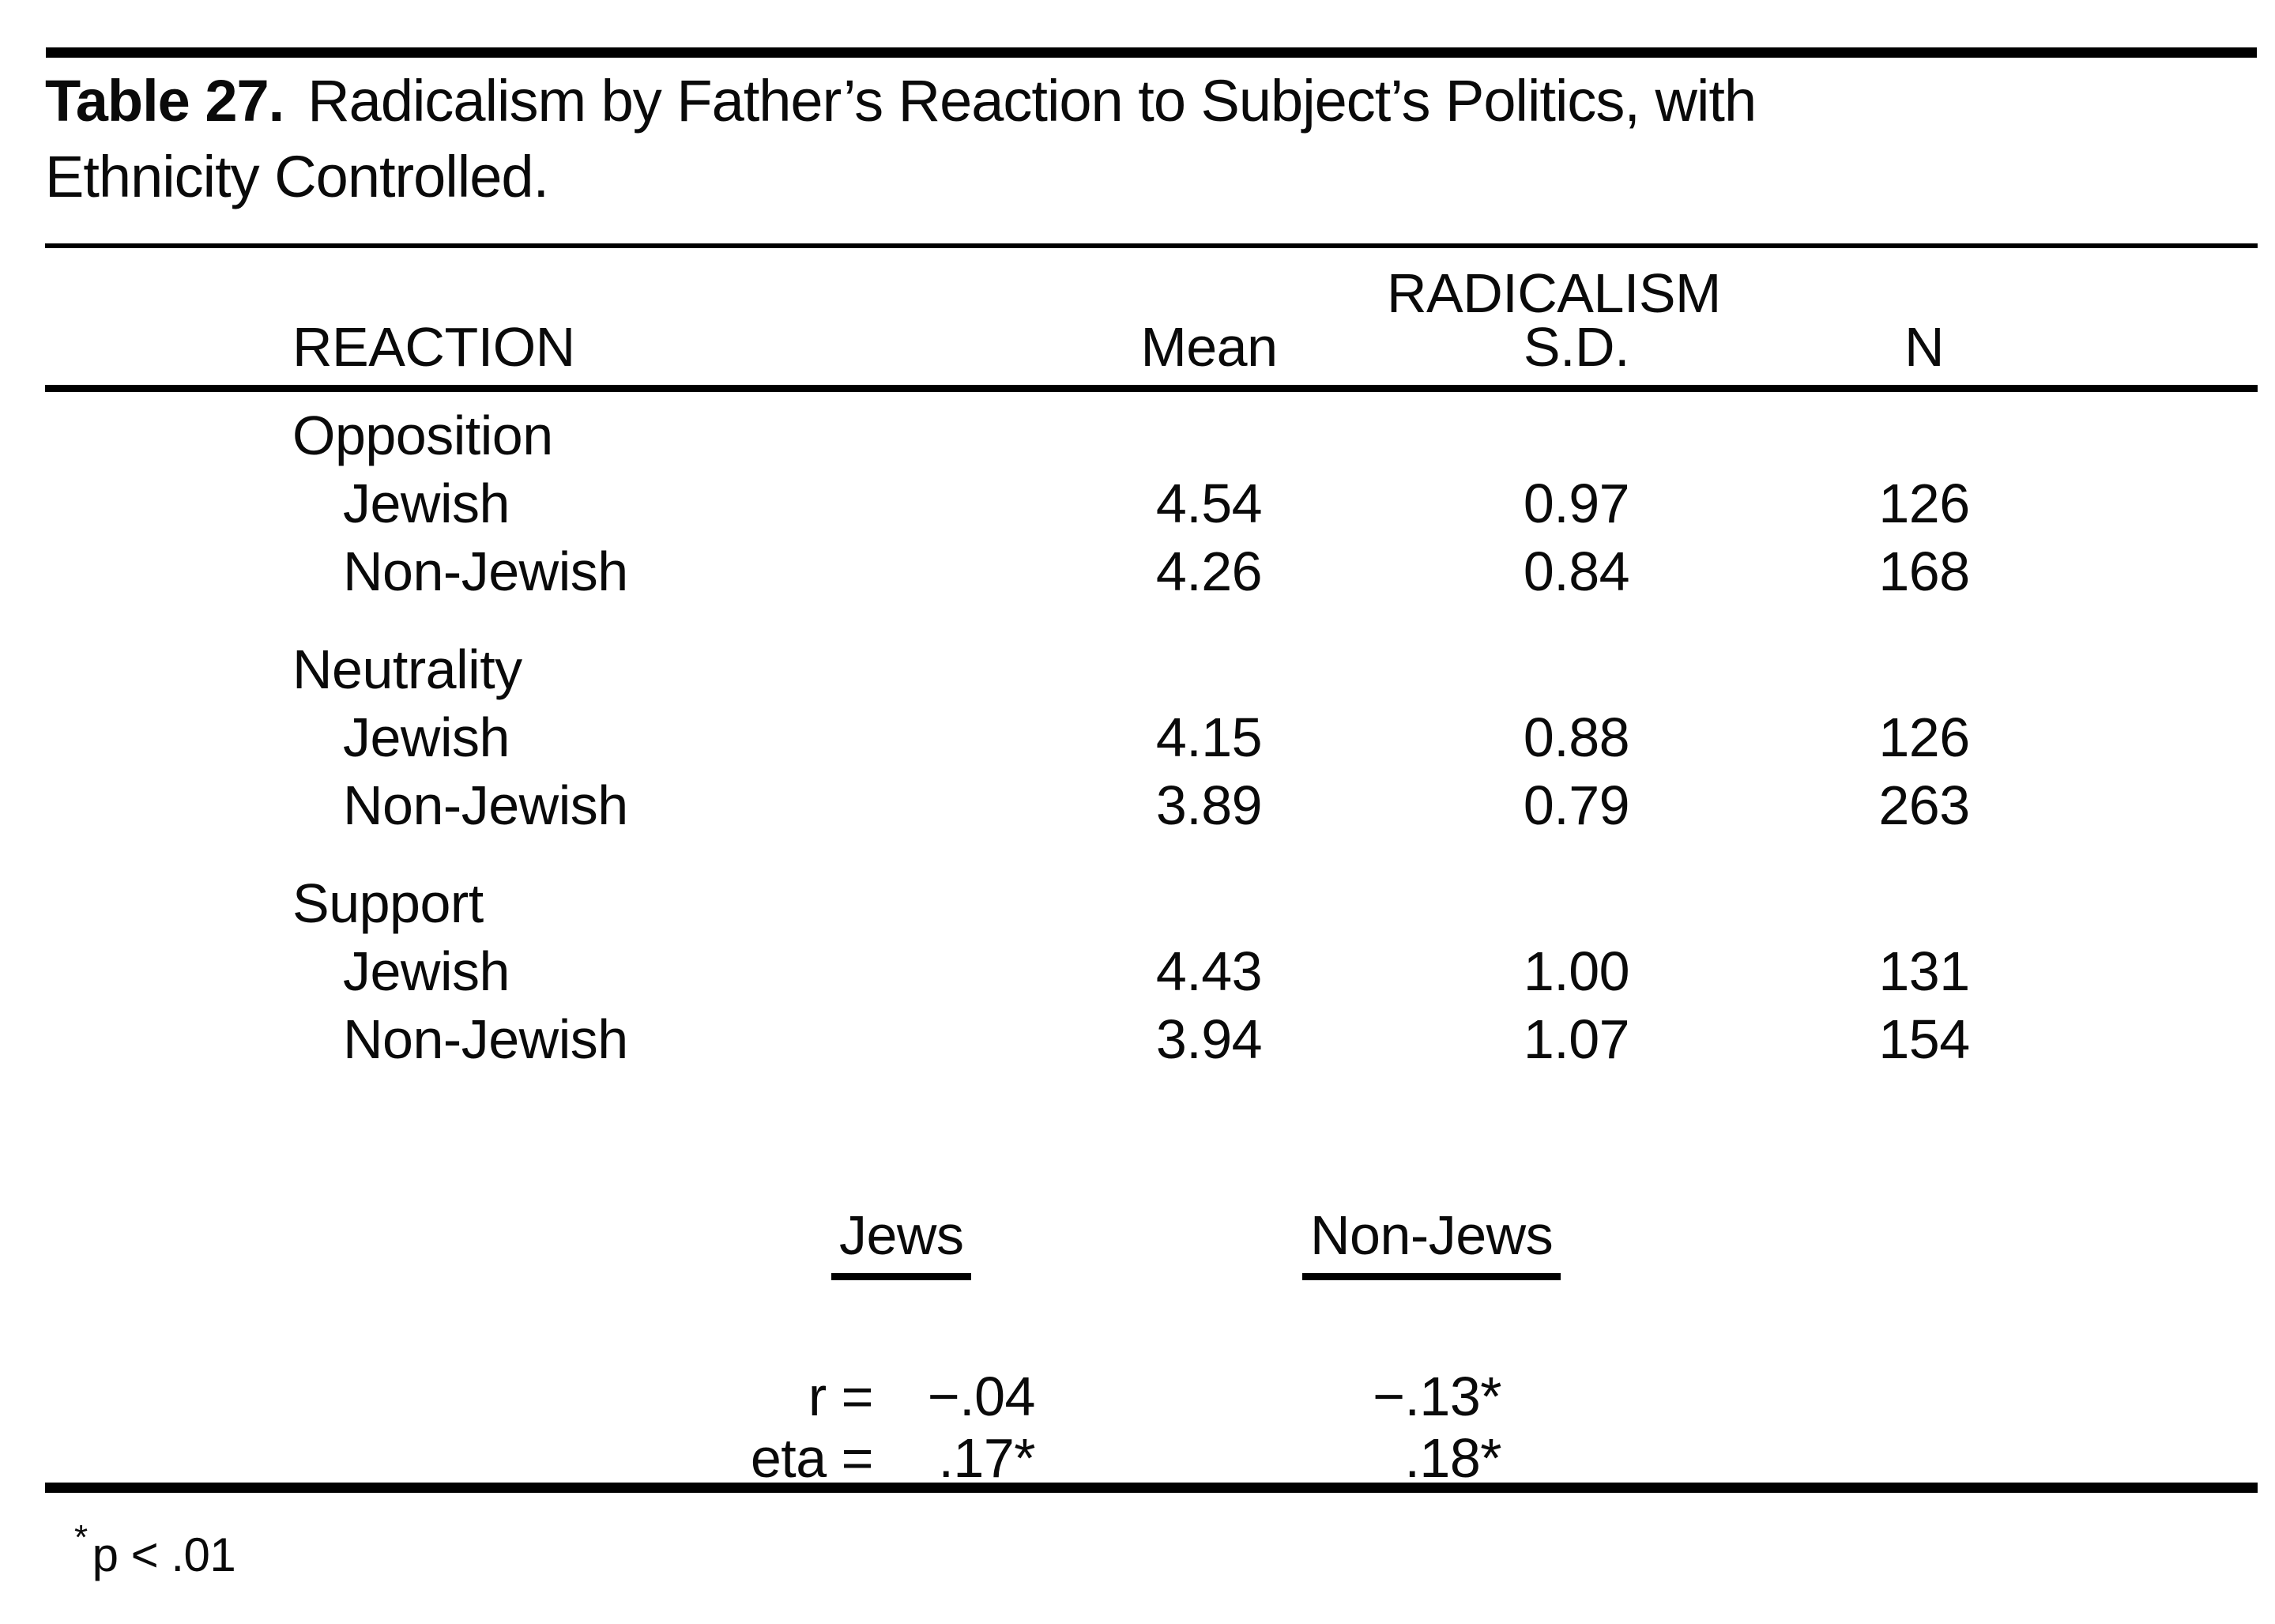 Image resolution: width=2275 pixels, height=1624 pixels. I want to click on table-row: Jewish 4.54 0.97 126, so click(1161, 503).